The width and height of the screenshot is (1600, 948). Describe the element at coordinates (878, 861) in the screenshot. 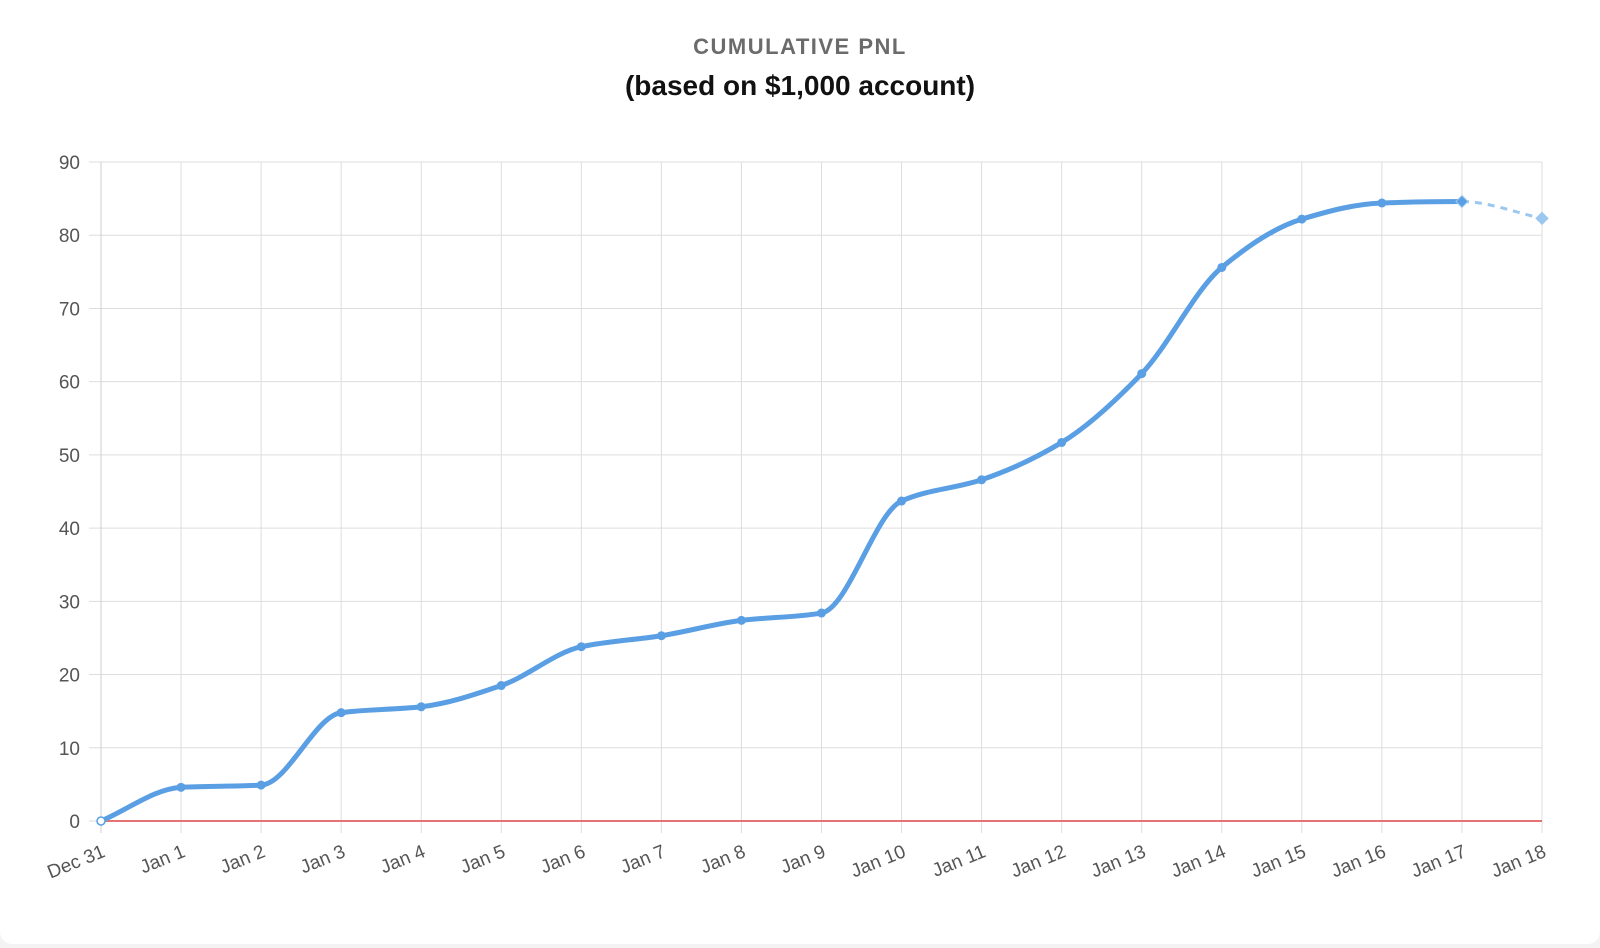

I see `x-tick-label: Jan 10` at that location.